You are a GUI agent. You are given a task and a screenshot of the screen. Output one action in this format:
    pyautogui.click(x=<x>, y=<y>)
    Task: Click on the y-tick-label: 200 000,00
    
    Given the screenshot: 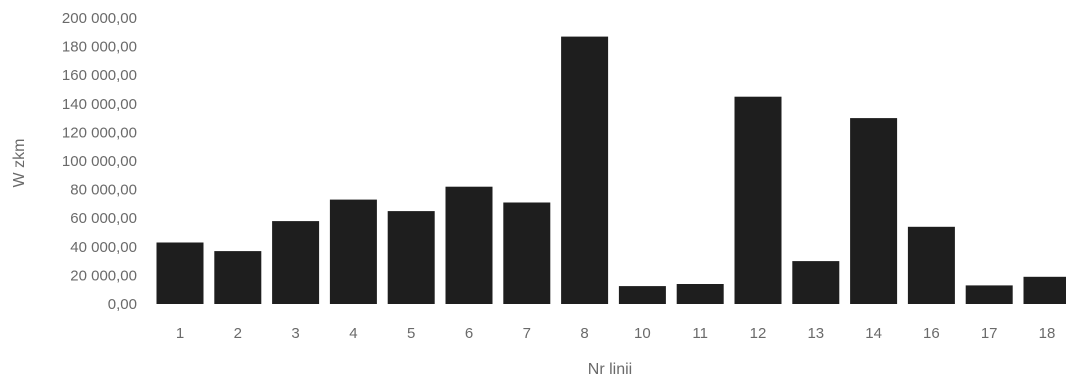 What is the action you would take?
    pyautogui.click(x=99, y=18)
    